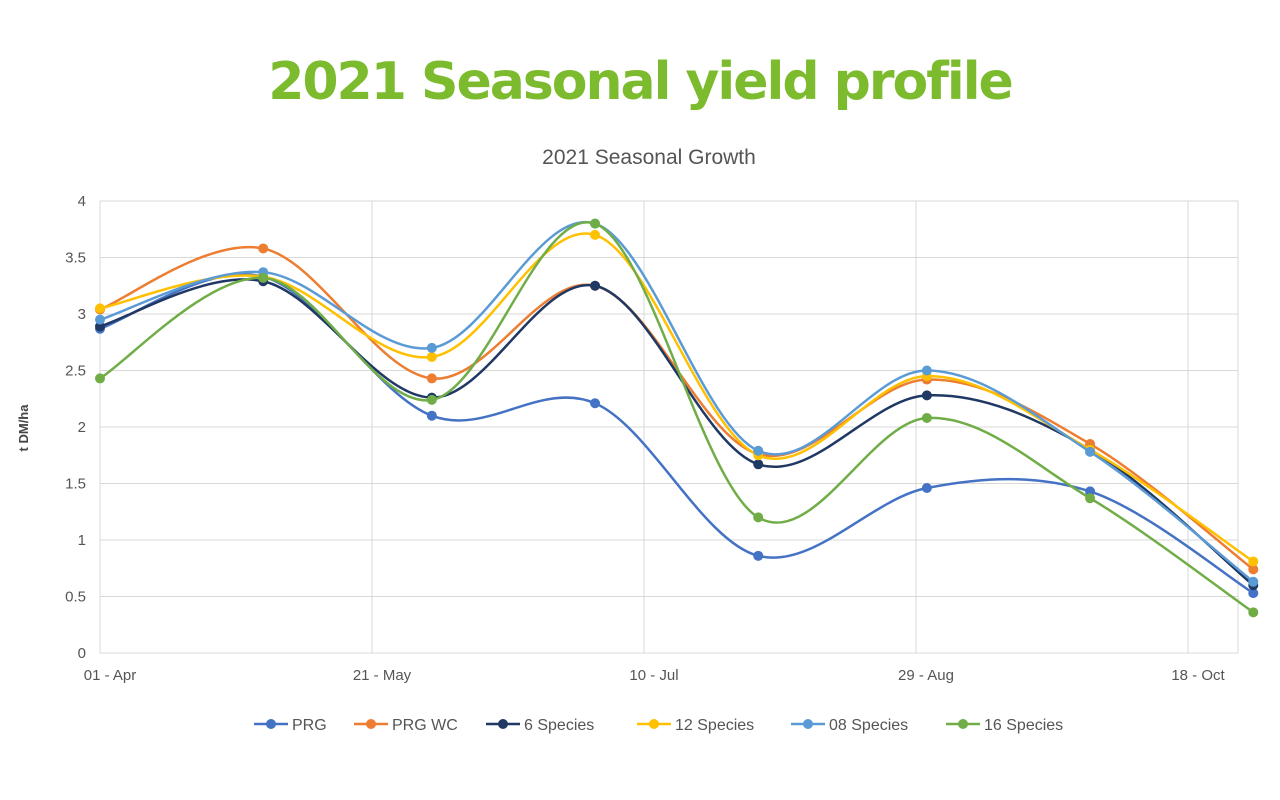 This screenshot has width=1280, height=800. Describe the element at coordinates (382, 675) in the screenshot. I see `x-tick-label: 21 - May` at that location.